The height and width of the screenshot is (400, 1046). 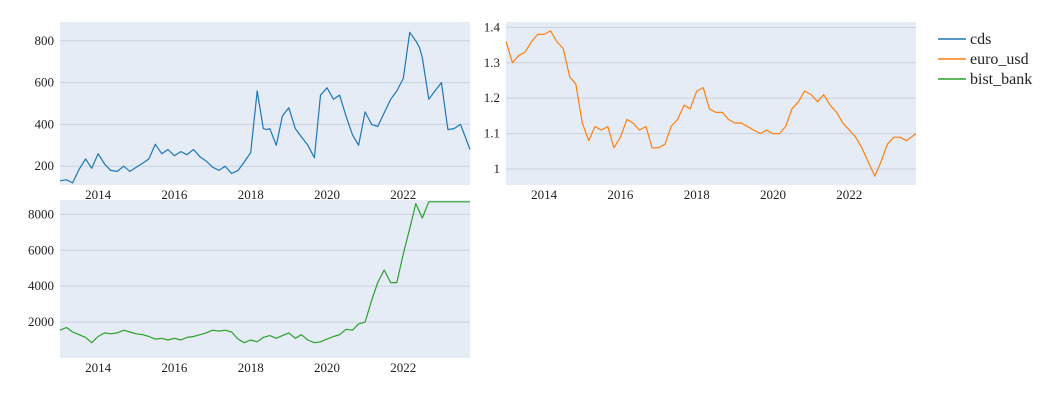 What do you see at coordinates (41, 249) in the screenshot?
I see `bist-bank-y-tick-label: 6000` at bounding box center [41, 249].